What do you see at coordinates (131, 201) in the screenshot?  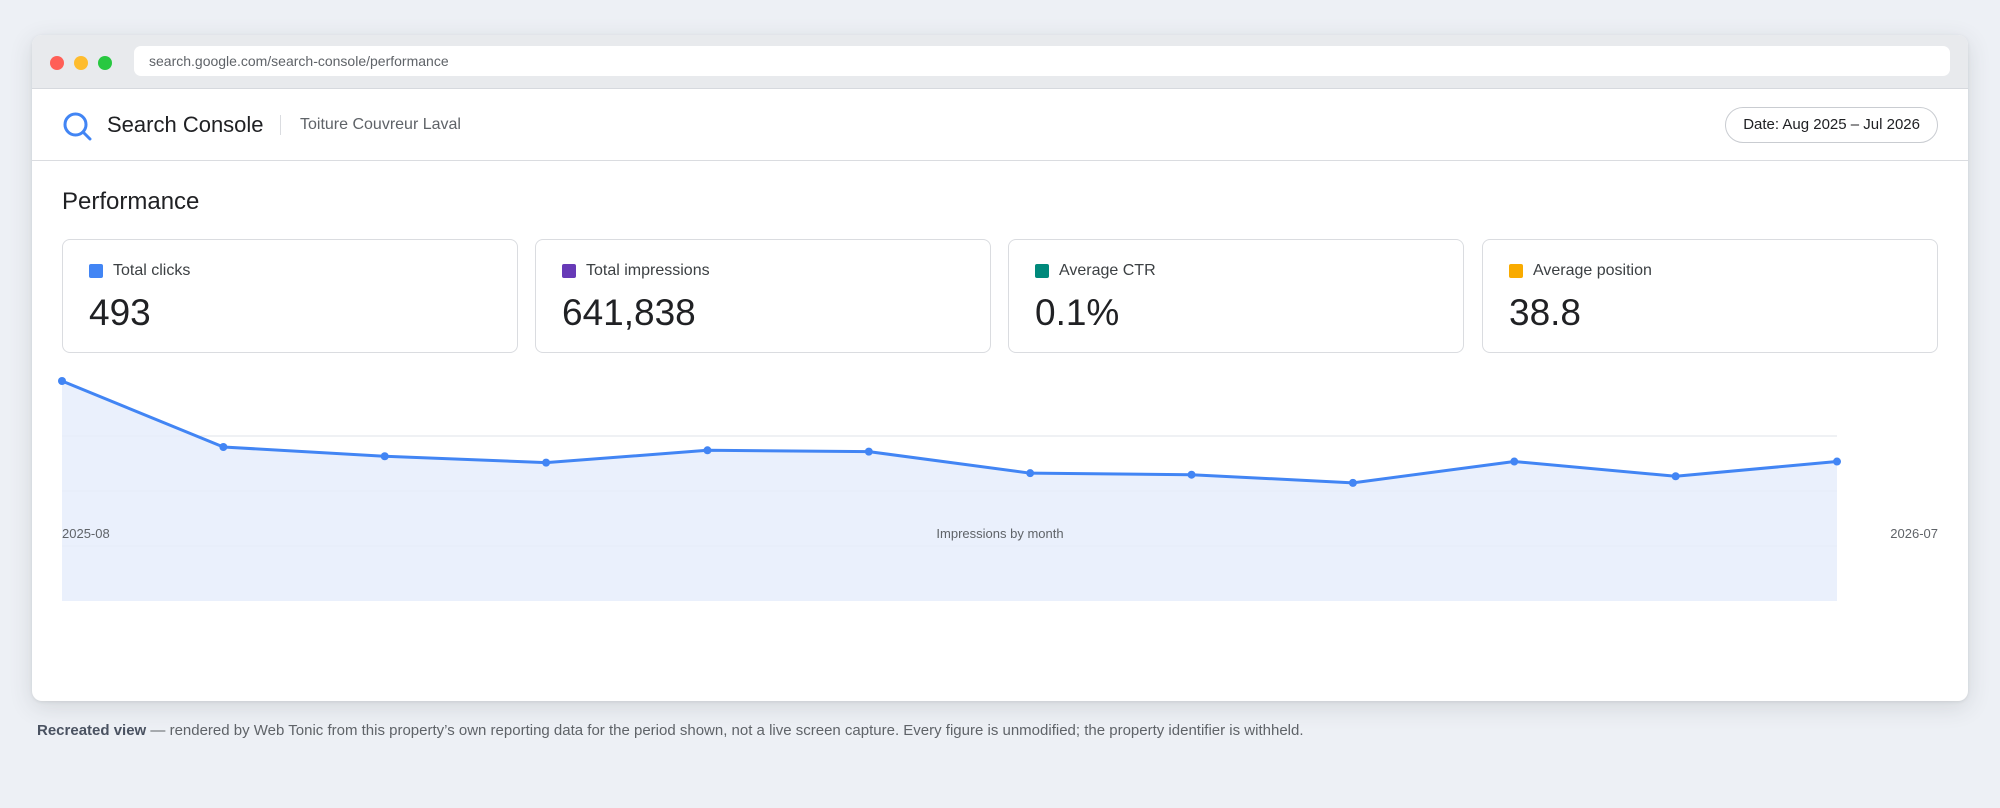 I see `page-title: Performance` at bounding box center [131, 201].